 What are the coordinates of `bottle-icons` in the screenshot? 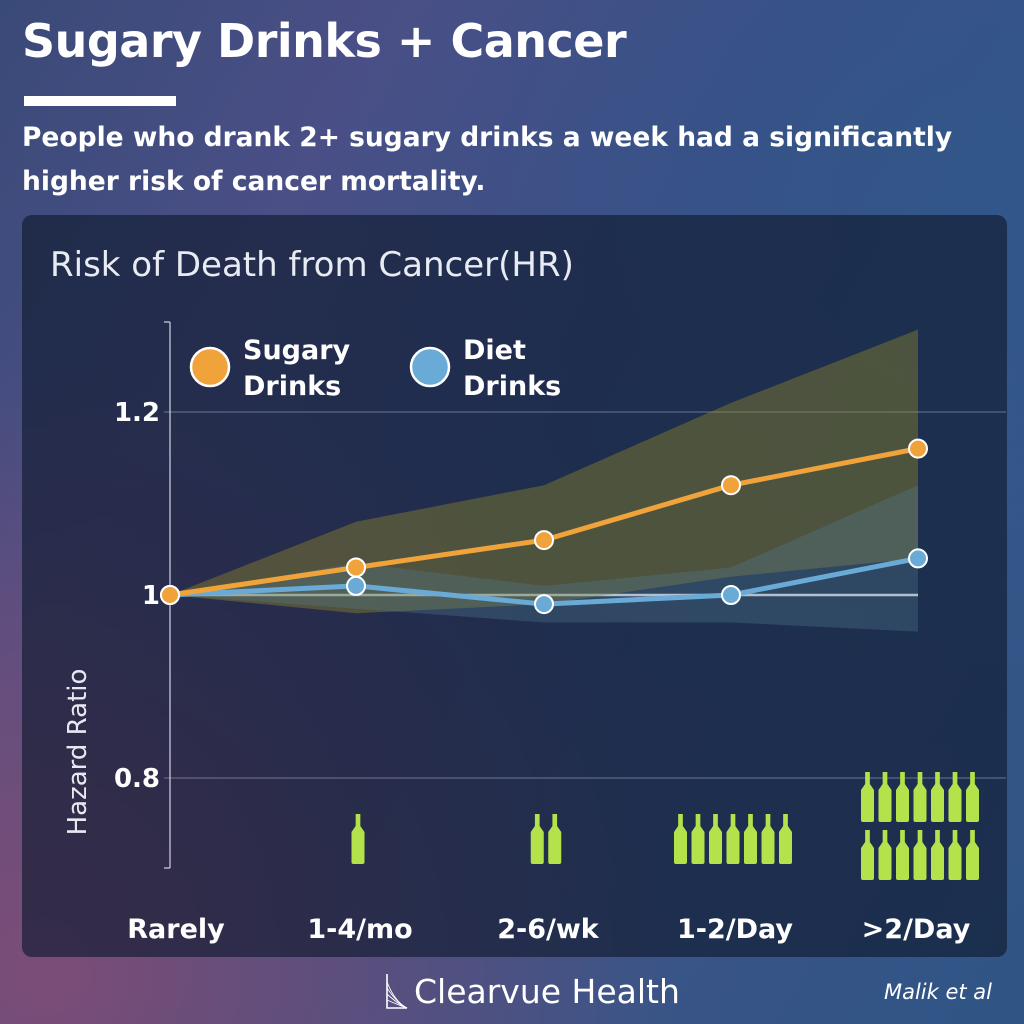 It's located at (665, 826).